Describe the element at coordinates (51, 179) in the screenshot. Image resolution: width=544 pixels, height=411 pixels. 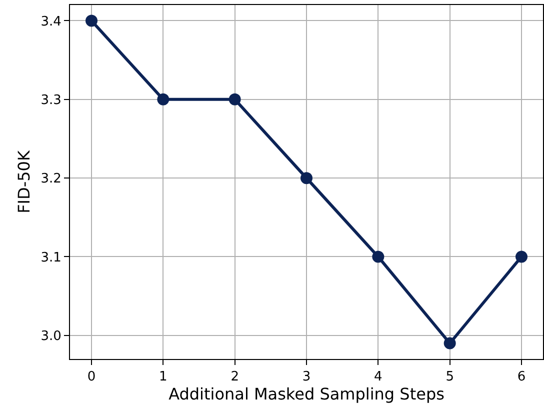
I see `y-tick-label: 3.2` at that location.